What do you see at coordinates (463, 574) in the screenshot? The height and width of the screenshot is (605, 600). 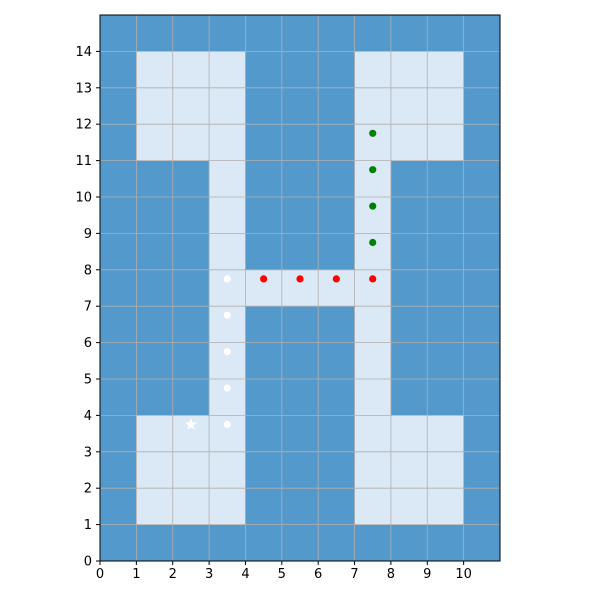 I see `x-tick-label: 10` at bounding box center [463, 574].